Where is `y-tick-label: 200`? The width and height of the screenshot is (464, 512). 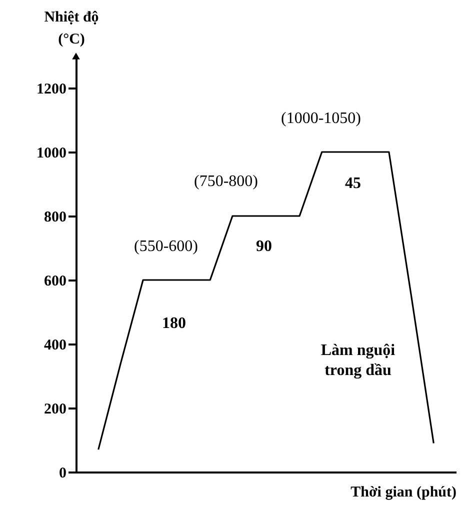 y-tick-label: 200 is located at coordinates (55, 410).